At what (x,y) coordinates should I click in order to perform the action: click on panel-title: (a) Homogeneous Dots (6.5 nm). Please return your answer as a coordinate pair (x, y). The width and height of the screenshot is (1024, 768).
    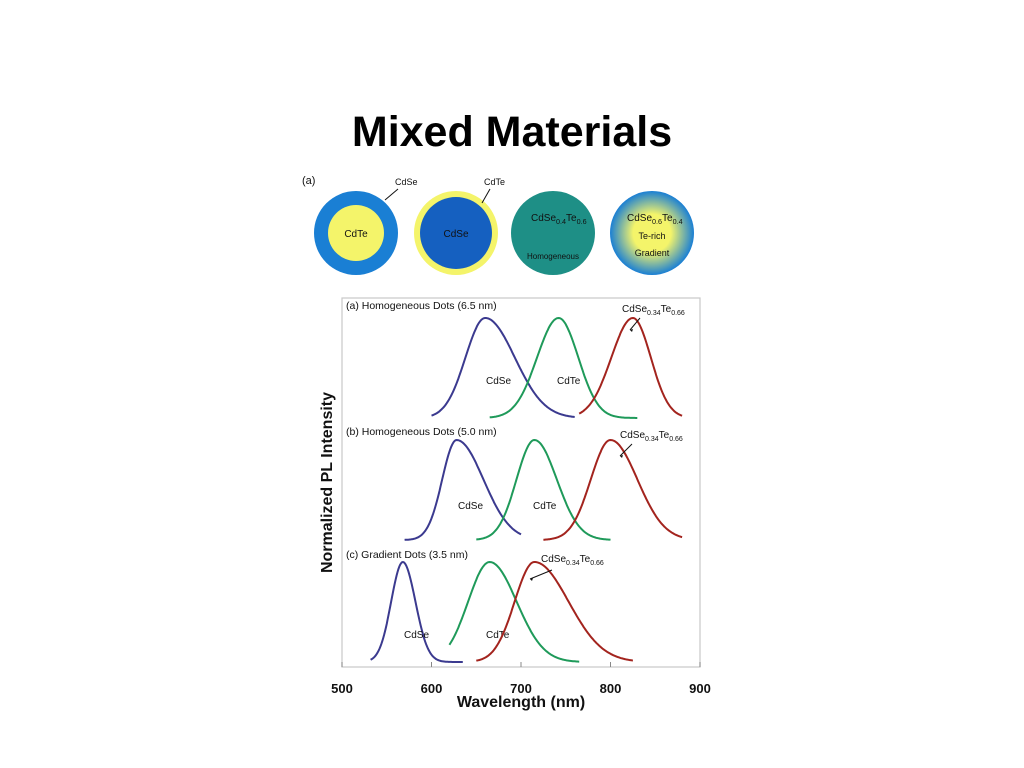
    Looking at the image, I should click on (421, 306).